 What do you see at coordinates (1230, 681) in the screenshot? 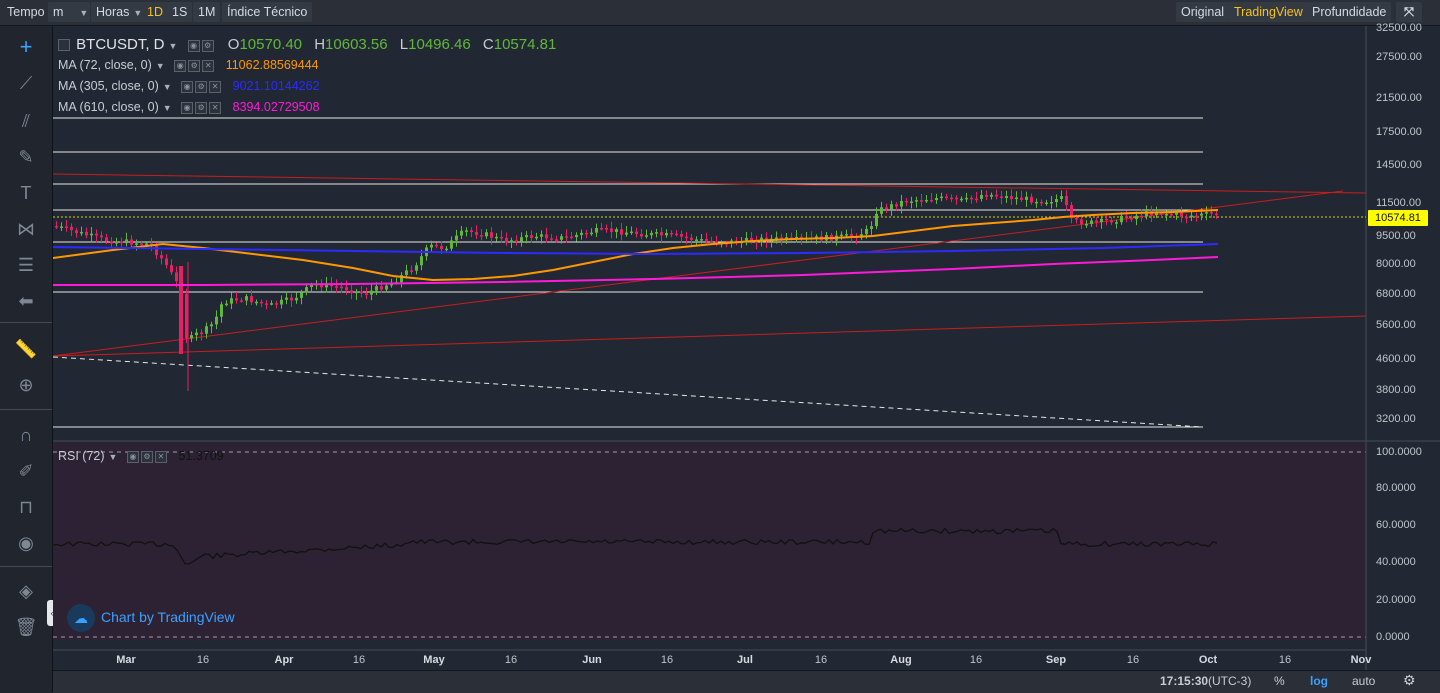
I see `timezone: (UTC-3)` at bounding box center [1230, 681].